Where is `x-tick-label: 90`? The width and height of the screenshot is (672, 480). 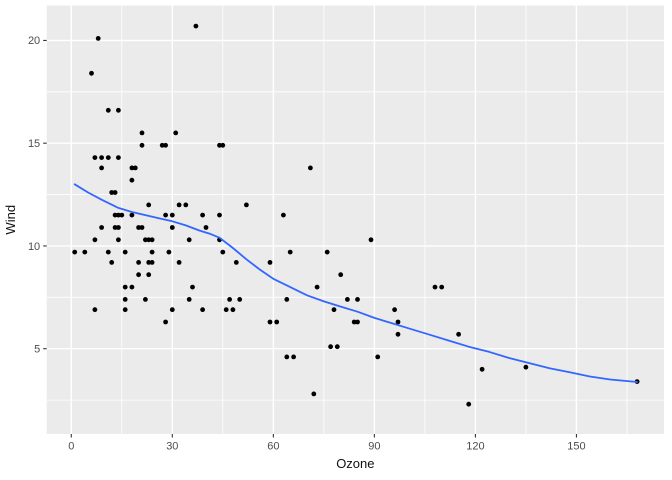
x-tick-label: 90 is located at coordinates (374, 447).